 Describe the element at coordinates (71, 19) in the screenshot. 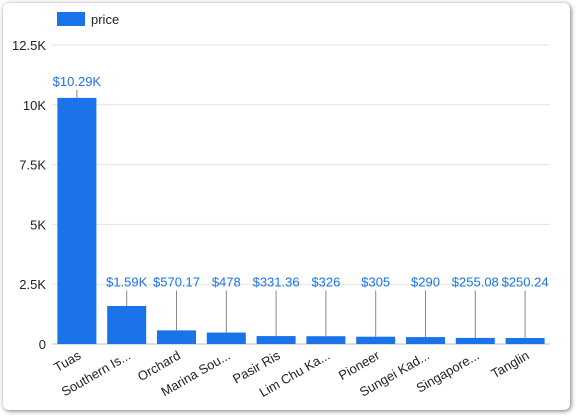

I see `legend-swatch` at that location.